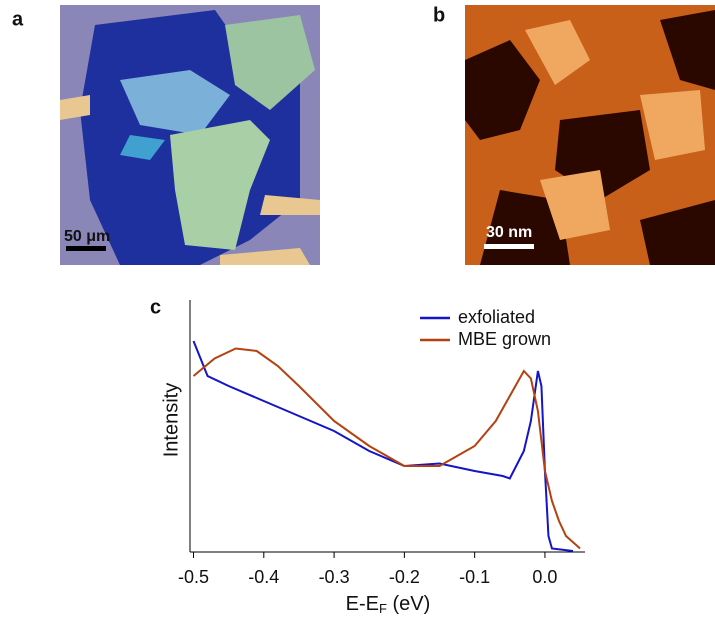 Image resolution: width=715 pixels, height=624 pixels. I want to click on x-label-part: (eV), so click(408, 604).